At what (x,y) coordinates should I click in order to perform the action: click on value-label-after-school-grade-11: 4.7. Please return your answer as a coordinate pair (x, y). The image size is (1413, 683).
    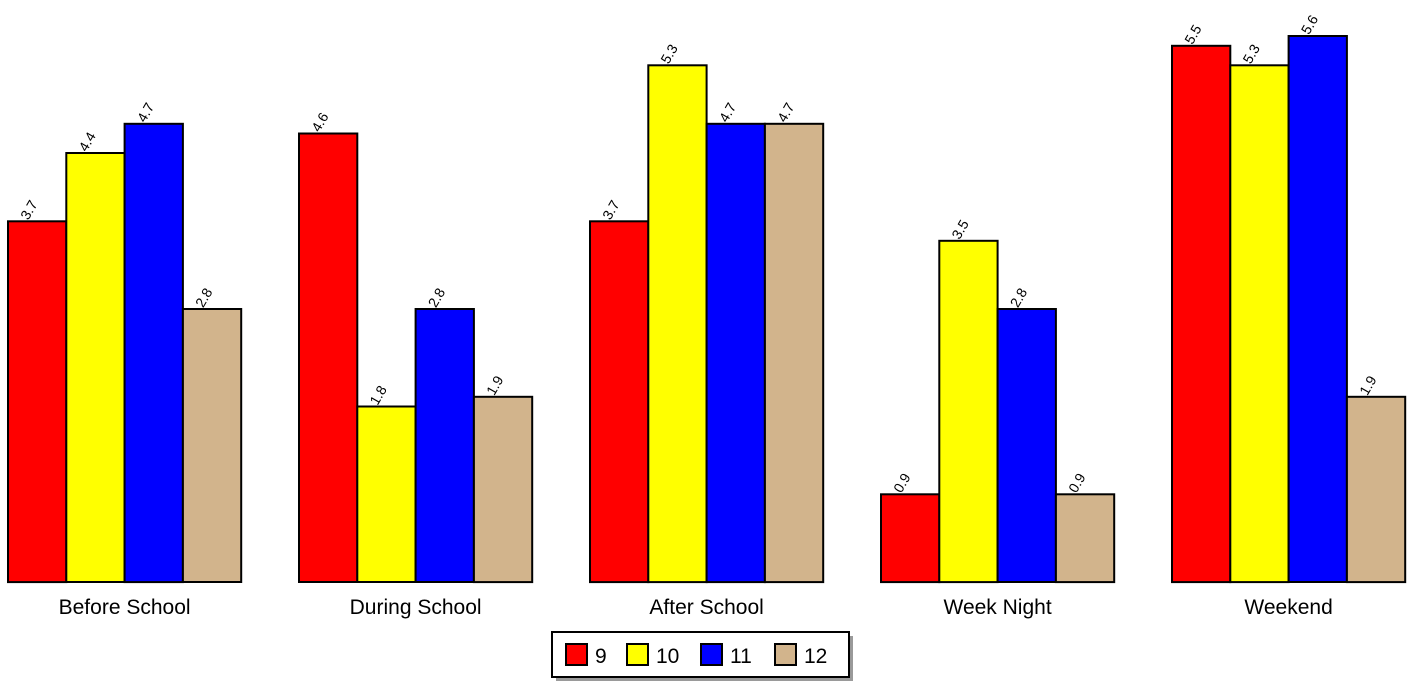
    Looking at the image, I should click on (728, 112).